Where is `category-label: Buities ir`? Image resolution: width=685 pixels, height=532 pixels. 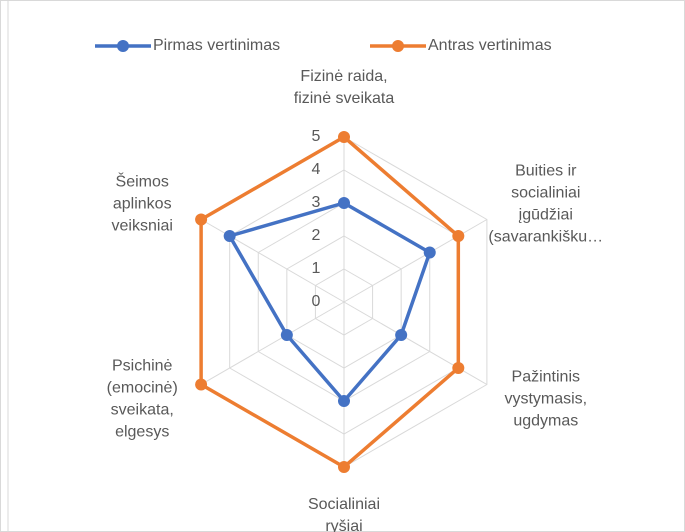 category-label: Buities ir is located at coordinates (546, 171).